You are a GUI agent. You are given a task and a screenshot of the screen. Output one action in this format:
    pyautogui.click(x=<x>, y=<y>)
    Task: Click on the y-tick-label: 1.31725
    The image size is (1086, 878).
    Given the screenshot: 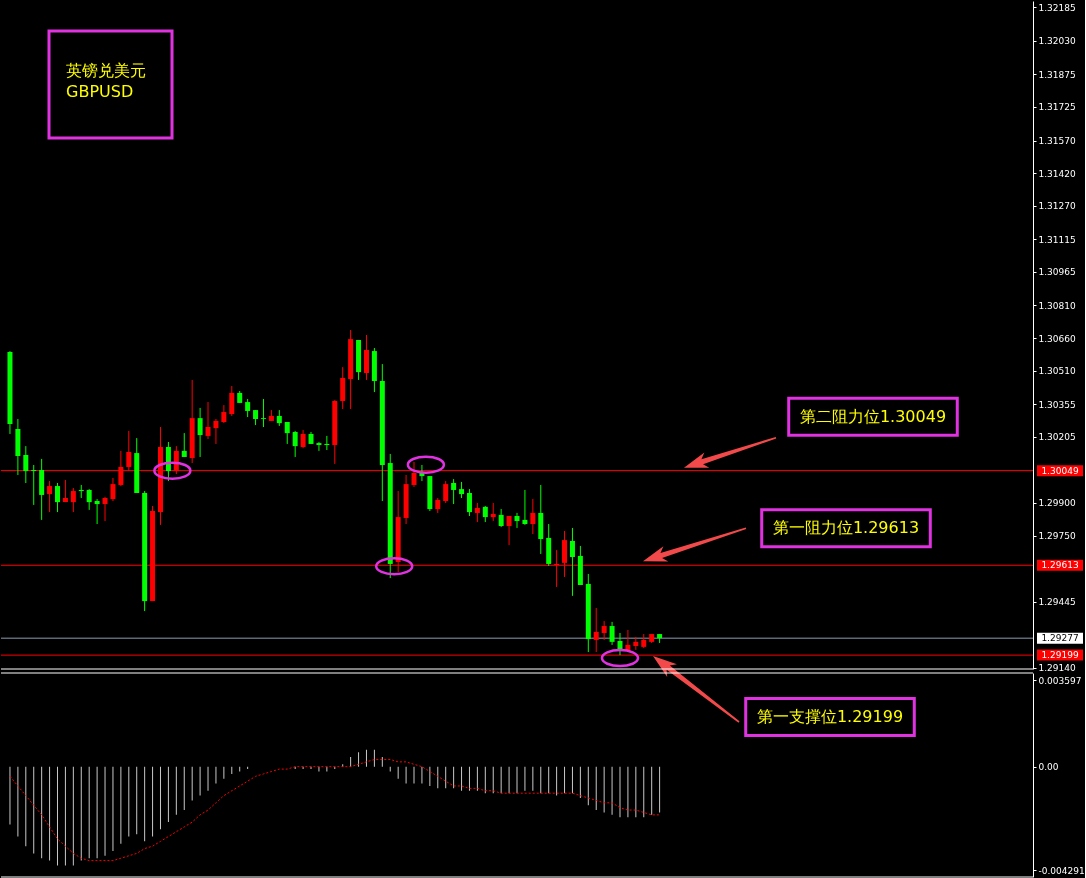 What is the action you would take?
    pyautogui.click(x=1057, y=107)
    